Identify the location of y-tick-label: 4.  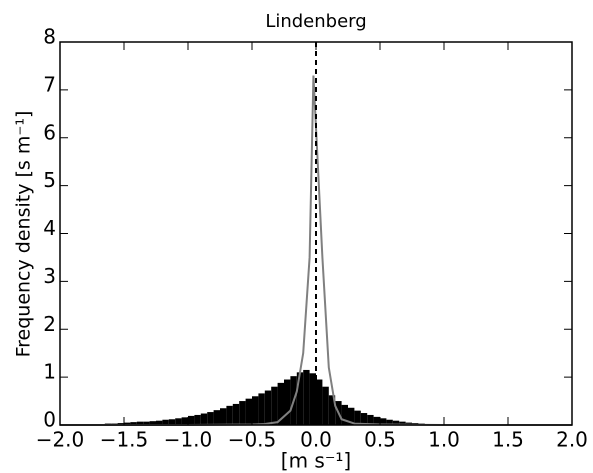
(49, 228).